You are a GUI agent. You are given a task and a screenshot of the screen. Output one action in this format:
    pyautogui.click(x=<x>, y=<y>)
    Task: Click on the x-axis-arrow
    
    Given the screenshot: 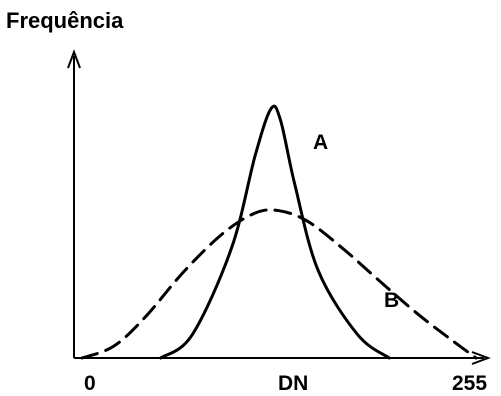 What is the action you would take?
    pyautogui.click(x=481, y=358)
    